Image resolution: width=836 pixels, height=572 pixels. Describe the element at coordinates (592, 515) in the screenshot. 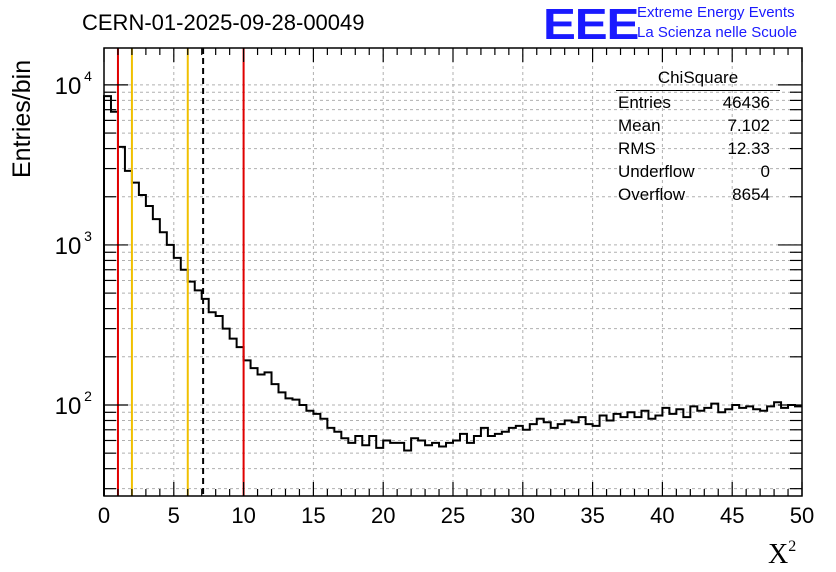

I see `x-tick-label: 35` at that location.